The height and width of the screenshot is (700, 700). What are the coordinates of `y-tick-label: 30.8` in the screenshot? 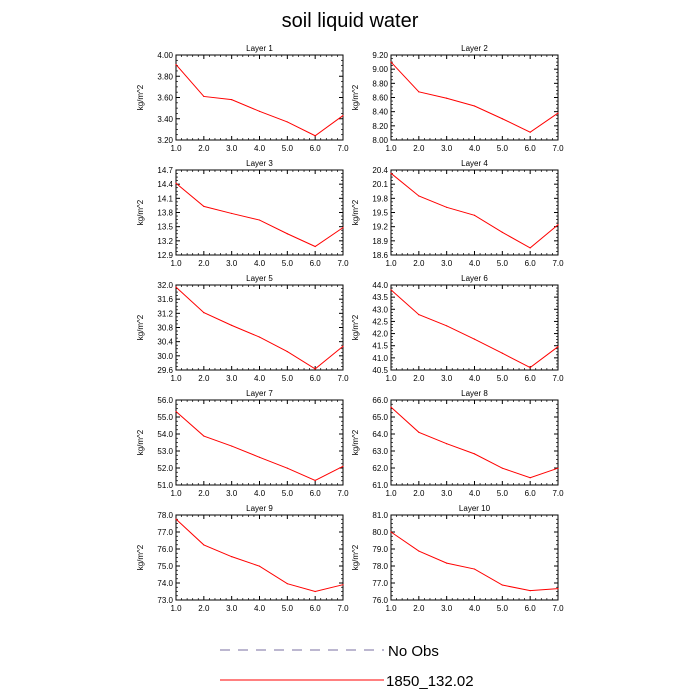 It's located at (165, 328).